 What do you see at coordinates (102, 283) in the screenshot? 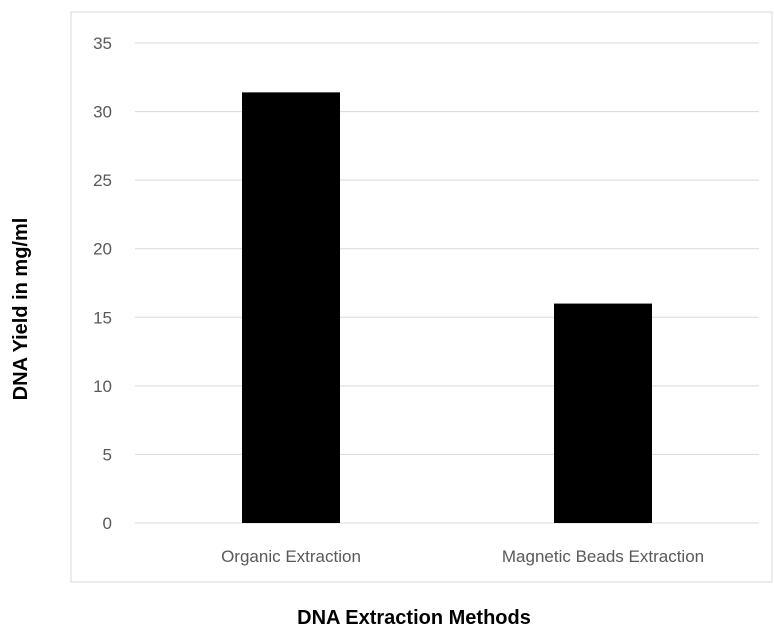
I see `y-axis-tick-labels: 0 5 10 15 20 25 30 35` at bounding box center [102, 283].